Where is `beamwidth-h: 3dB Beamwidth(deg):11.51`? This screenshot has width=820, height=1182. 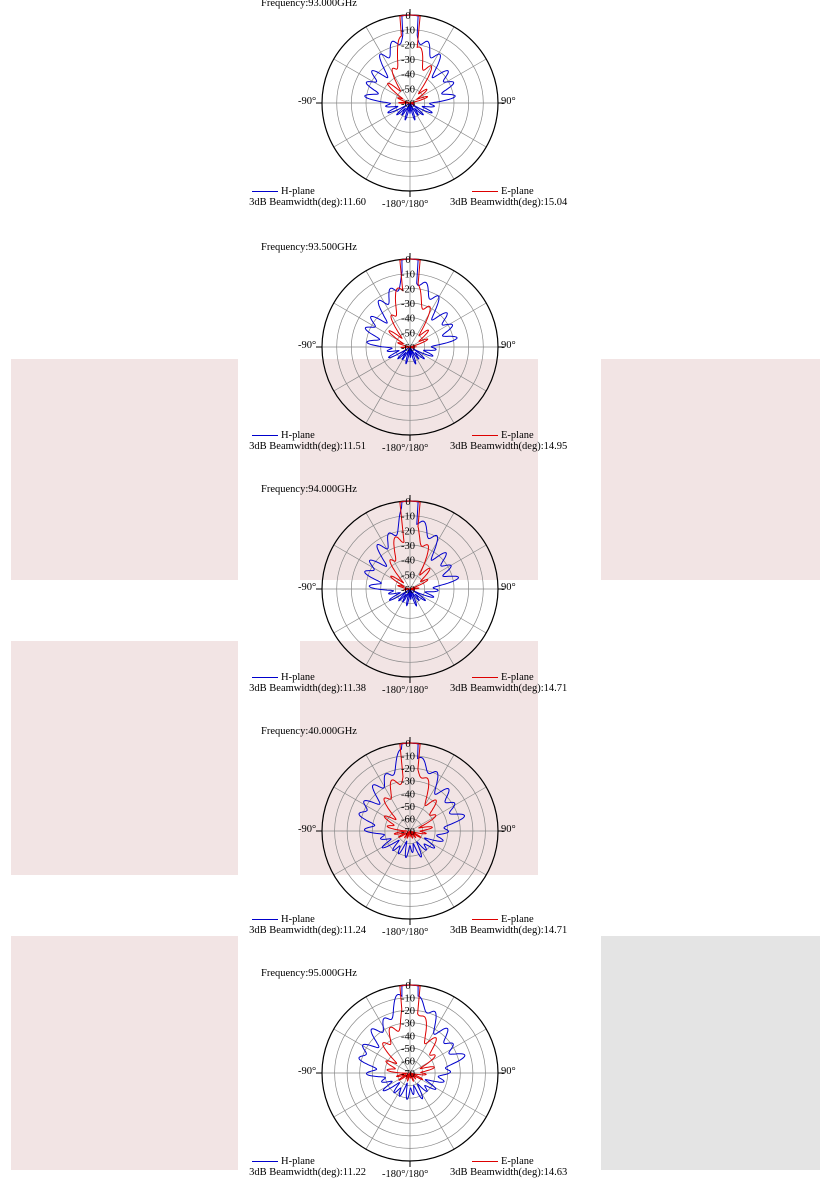 beamwidth-h: 3dB Beamwidth(deg):11.51 is located at coordinates (307, 446).